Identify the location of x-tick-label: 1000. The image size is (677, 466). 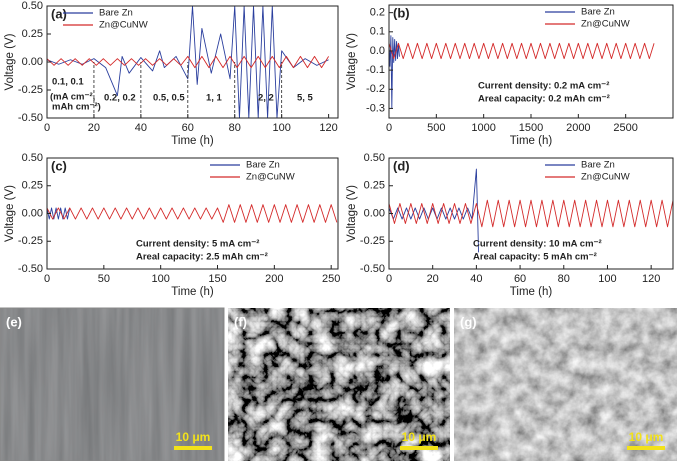
(483, 128).